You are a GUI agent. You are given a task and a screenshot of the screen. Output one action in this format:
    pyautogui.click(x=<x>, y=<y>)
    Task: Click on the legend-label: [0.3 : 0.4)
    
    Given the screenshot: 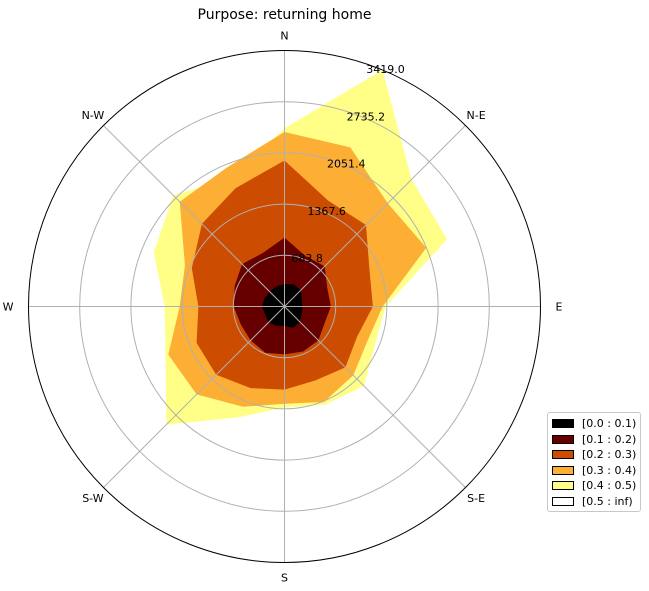 What is the action you would take?
    pyautogui.click(x=609, y=470)
    